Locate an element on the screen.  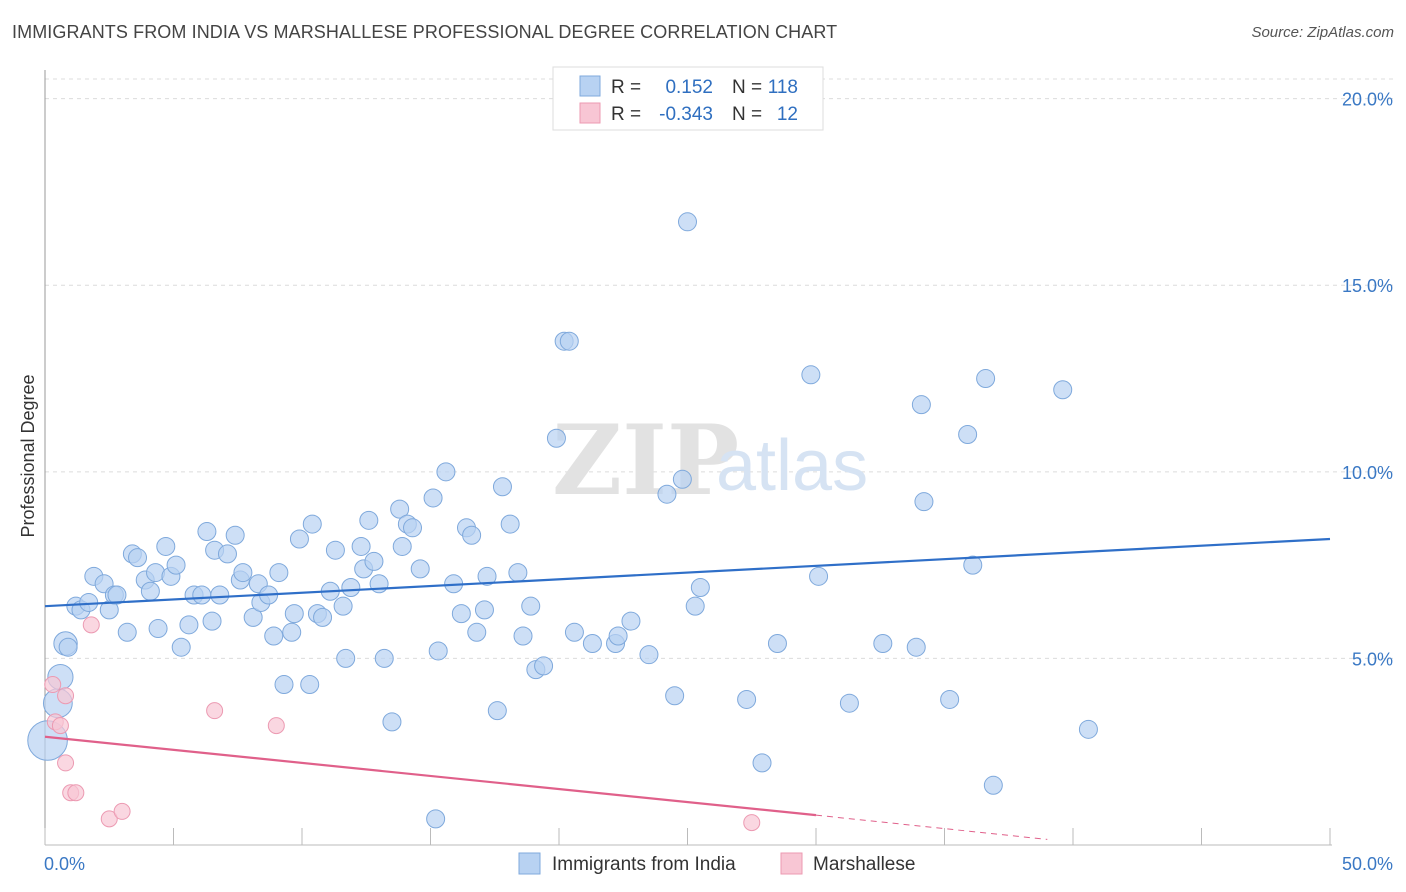
stats-legend: R = 0.152 N = 118 R = -0.343 N = 12 is located at coordinates (688, 98).